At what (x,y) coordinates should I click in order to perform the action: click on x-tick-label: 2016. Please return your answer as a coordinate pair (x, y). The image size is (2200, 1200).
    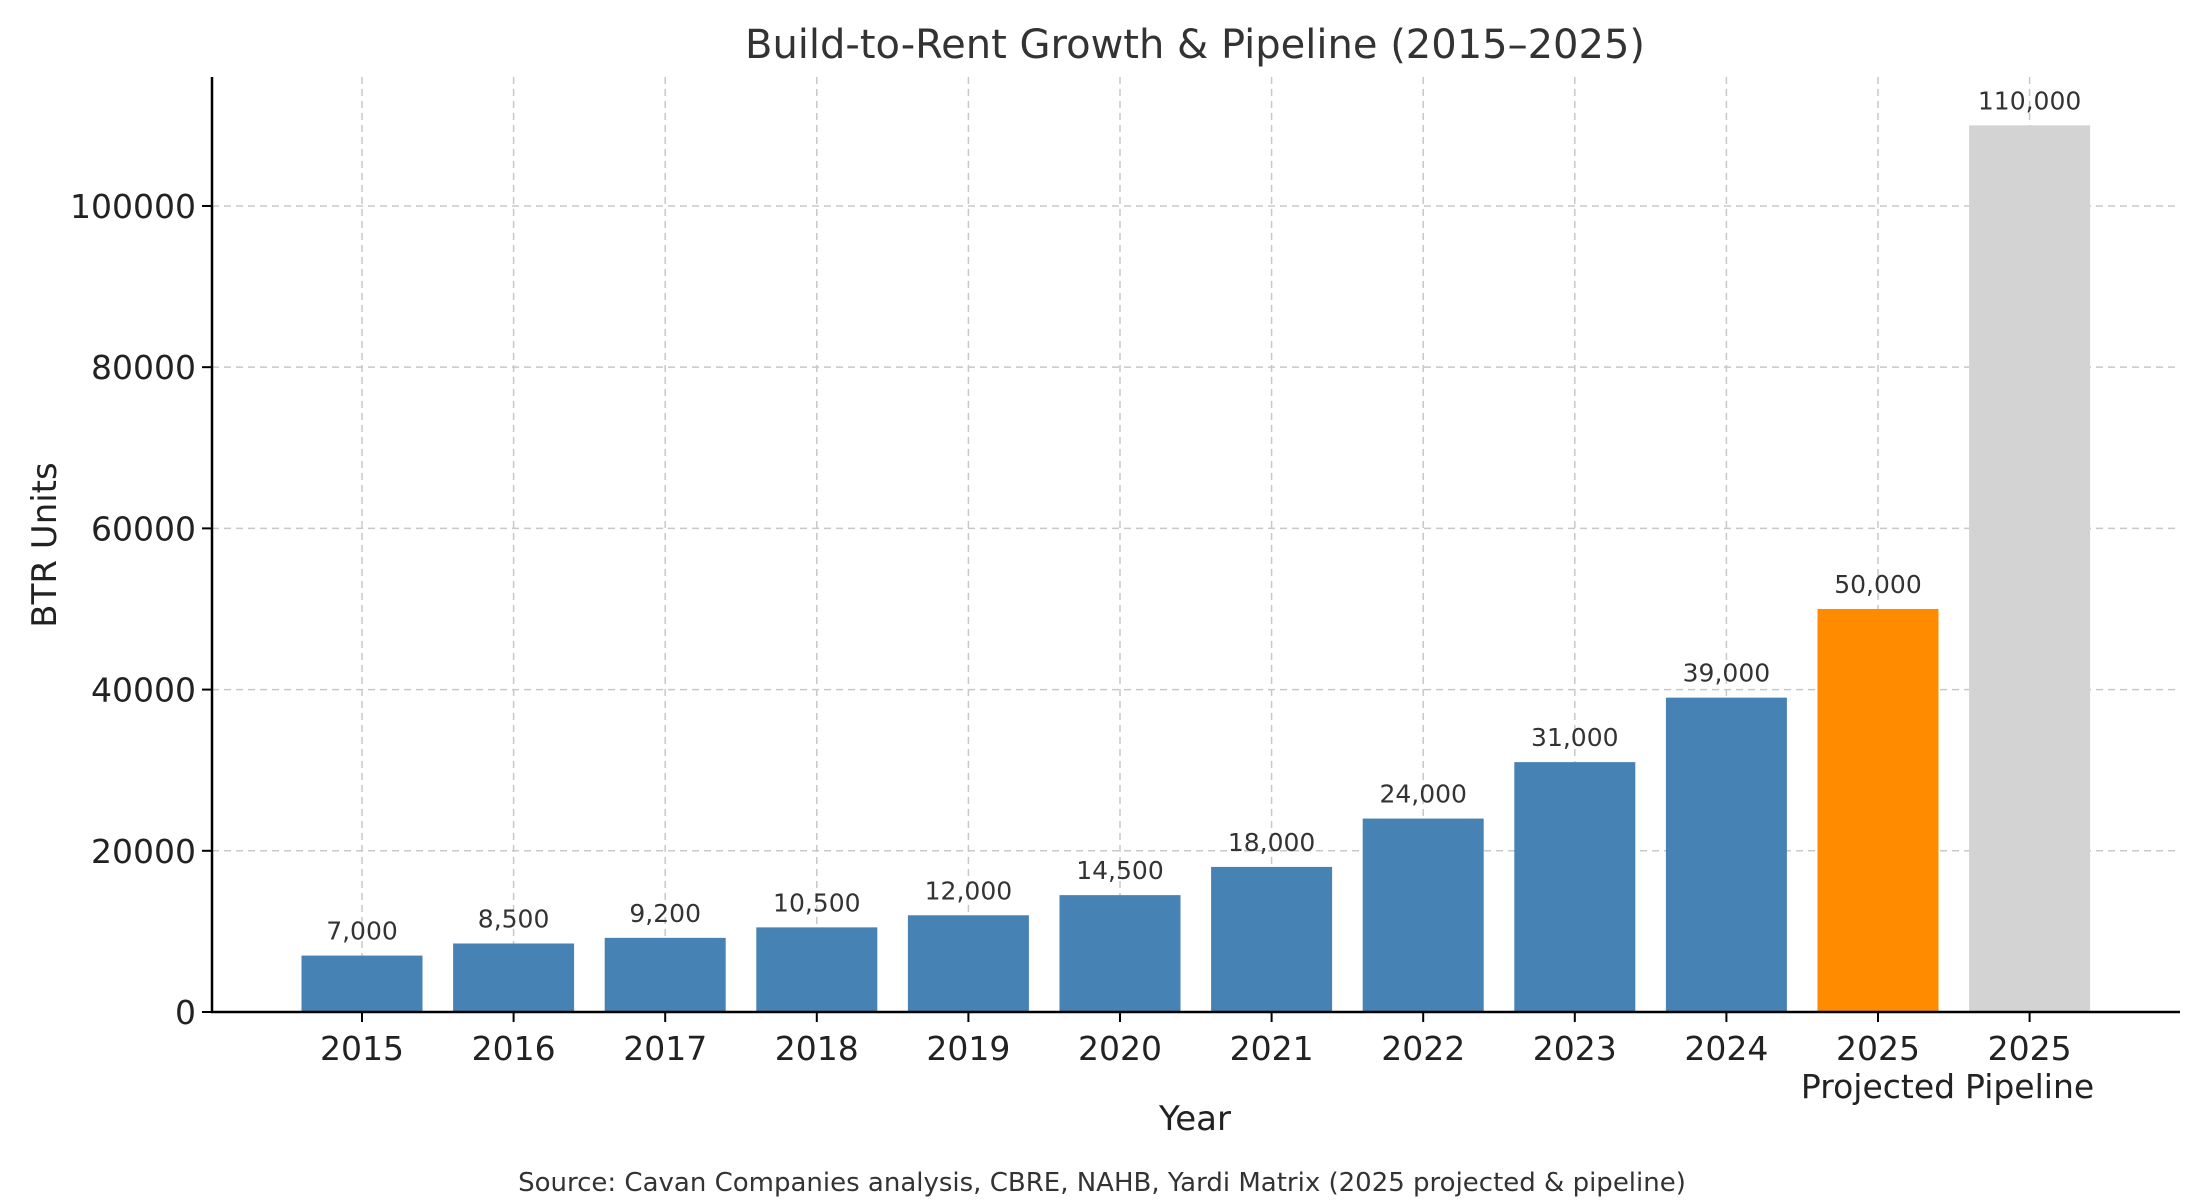
    Looking at the image, I should click on (514, 1048).